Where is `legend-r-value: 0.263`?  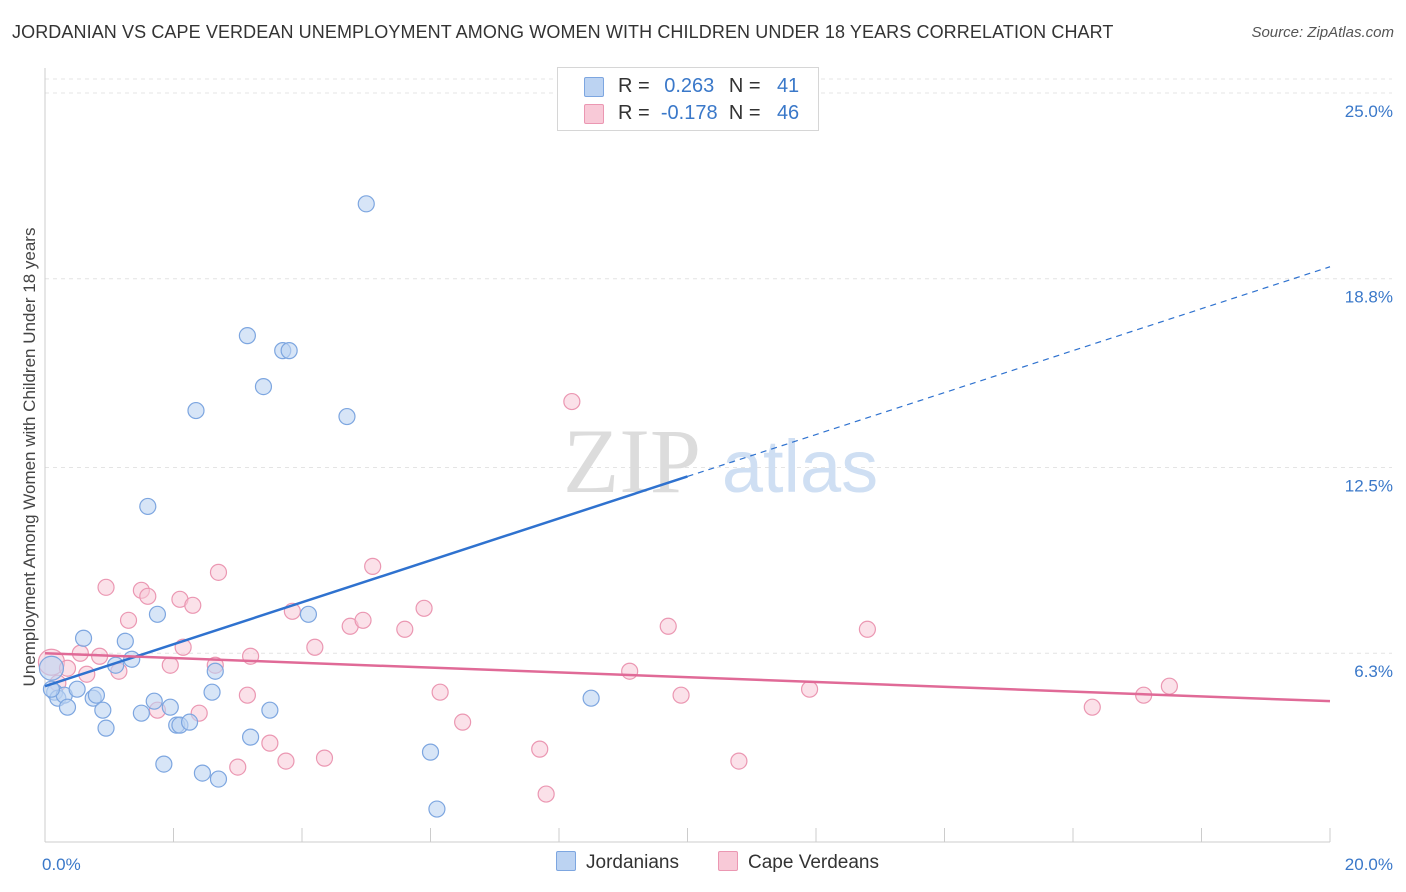 legend-r-value: 0.263 is located at coordinates (689, 86).